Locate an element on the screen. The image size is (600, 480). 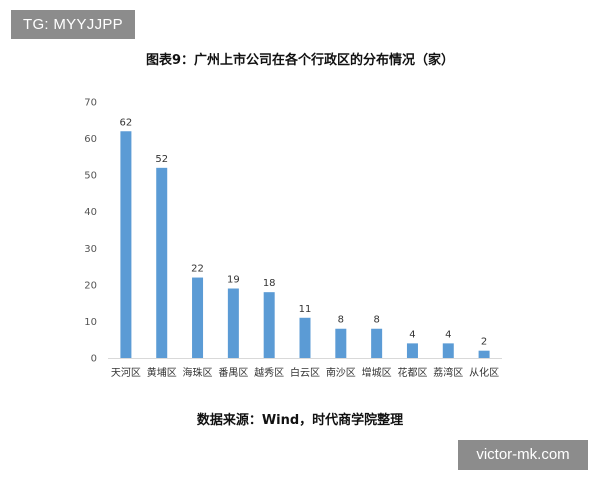
y-tick-label: 30 is located at coordinates (90, 249).